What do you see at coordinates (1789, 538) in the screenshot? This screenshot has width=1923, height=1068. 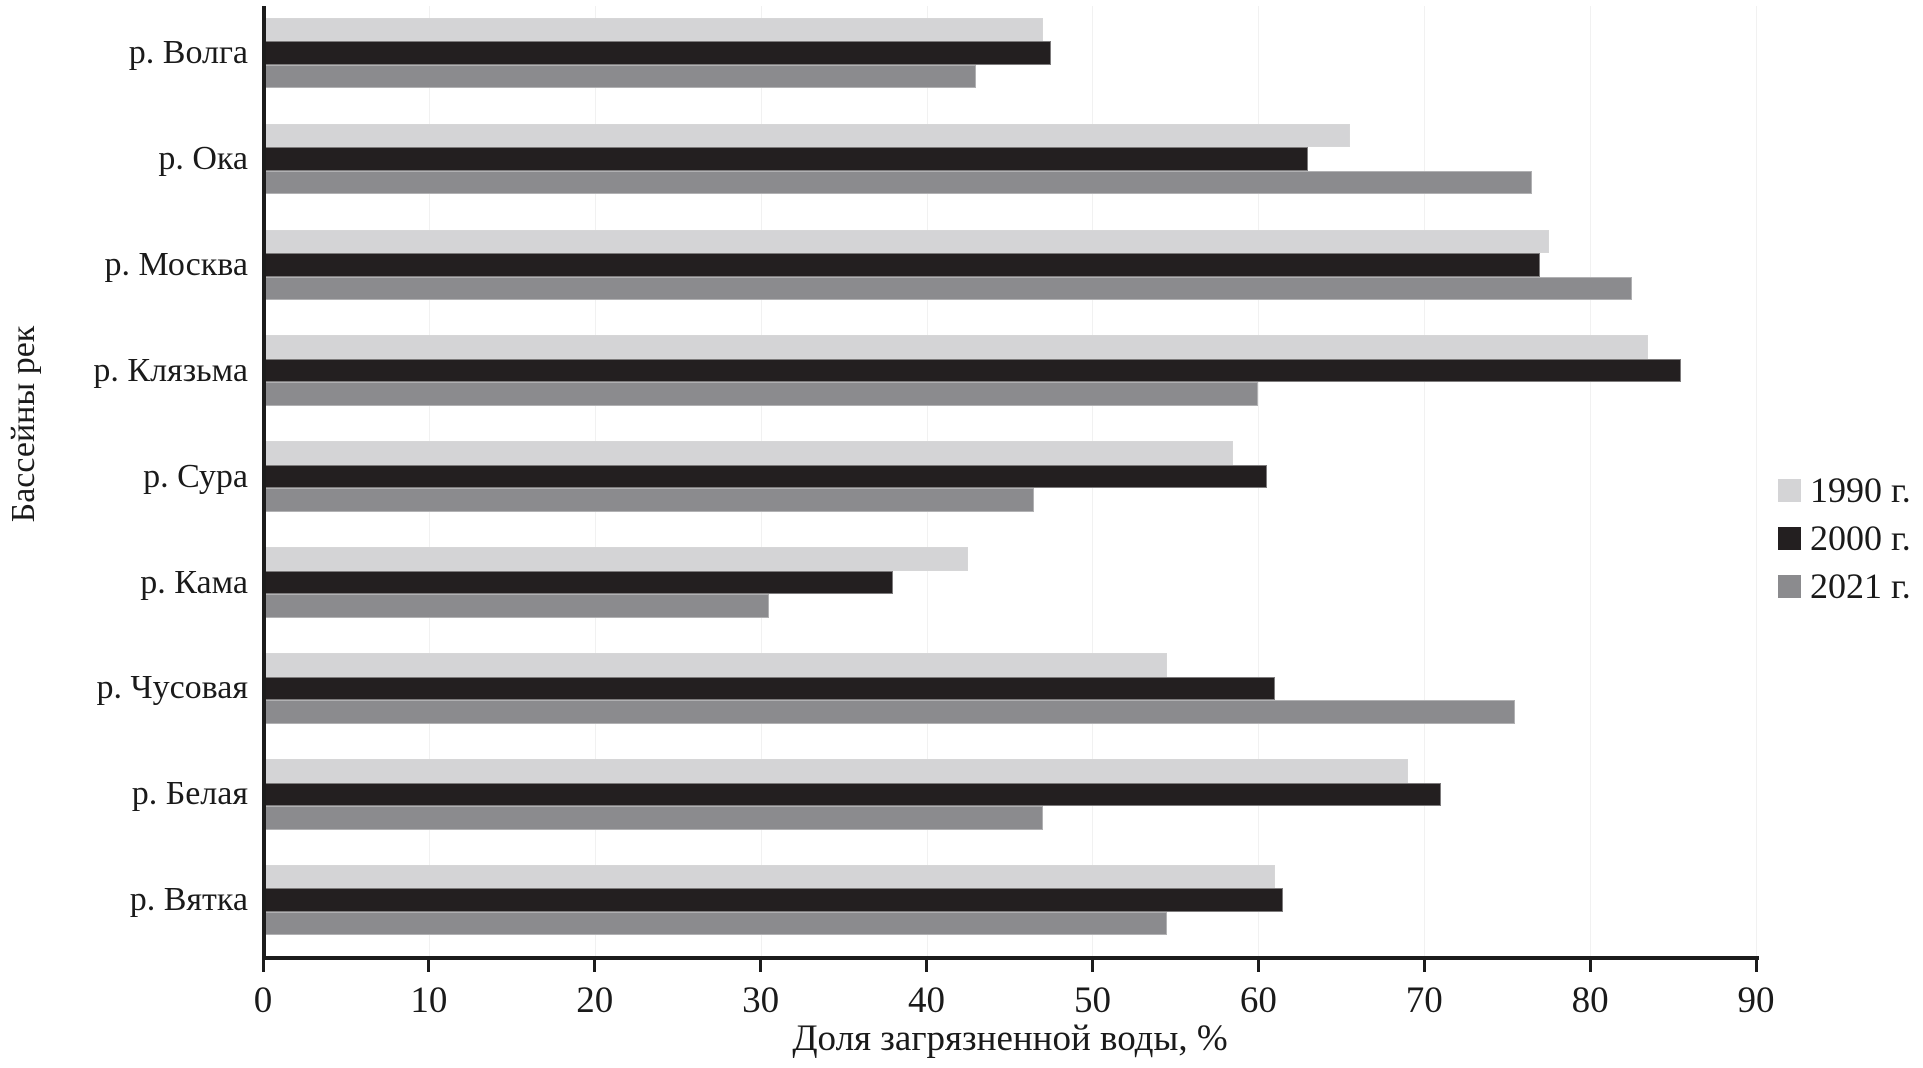 I see `legend-swatch-2000` at bounding box center [1789, 538].